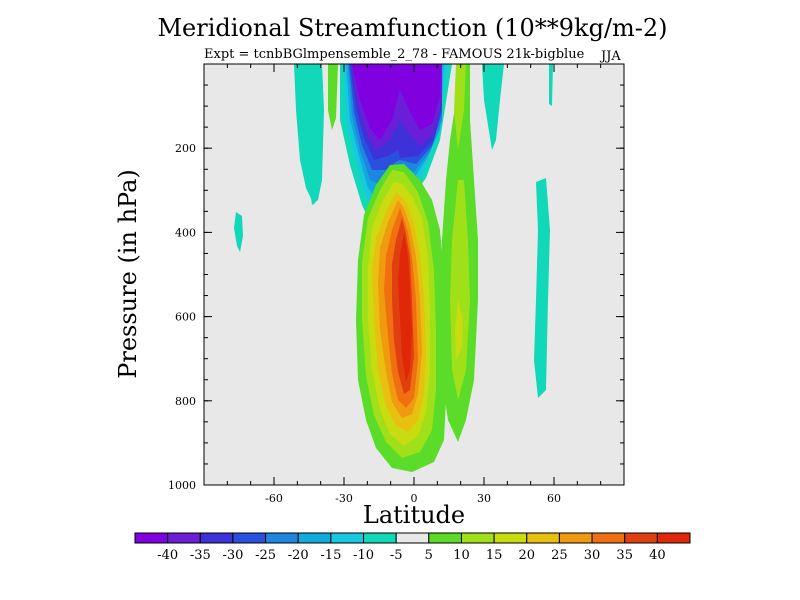 The image size is (800, 600). What do you see at coordinates (185, 148) in the screenshot?
I see `y-tick-label: 200` at bounding box center [185, 148].